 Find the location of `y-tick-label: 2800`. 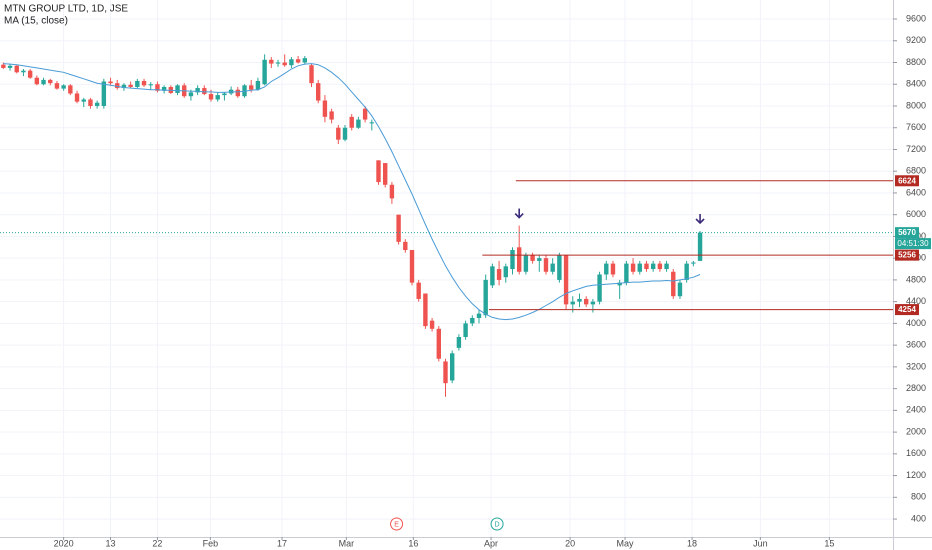

y-tick-label: 2800 is located at coordinates (916, 388).